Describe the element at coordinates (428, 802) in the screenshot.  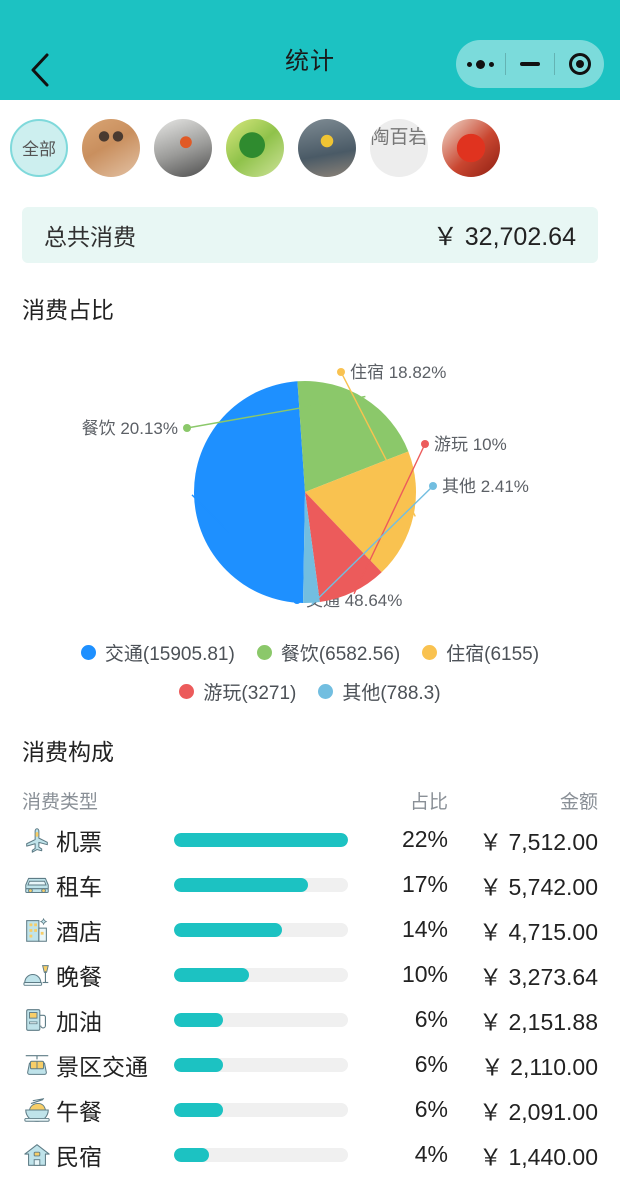
I see `col-header-percent: 占比` at that location.